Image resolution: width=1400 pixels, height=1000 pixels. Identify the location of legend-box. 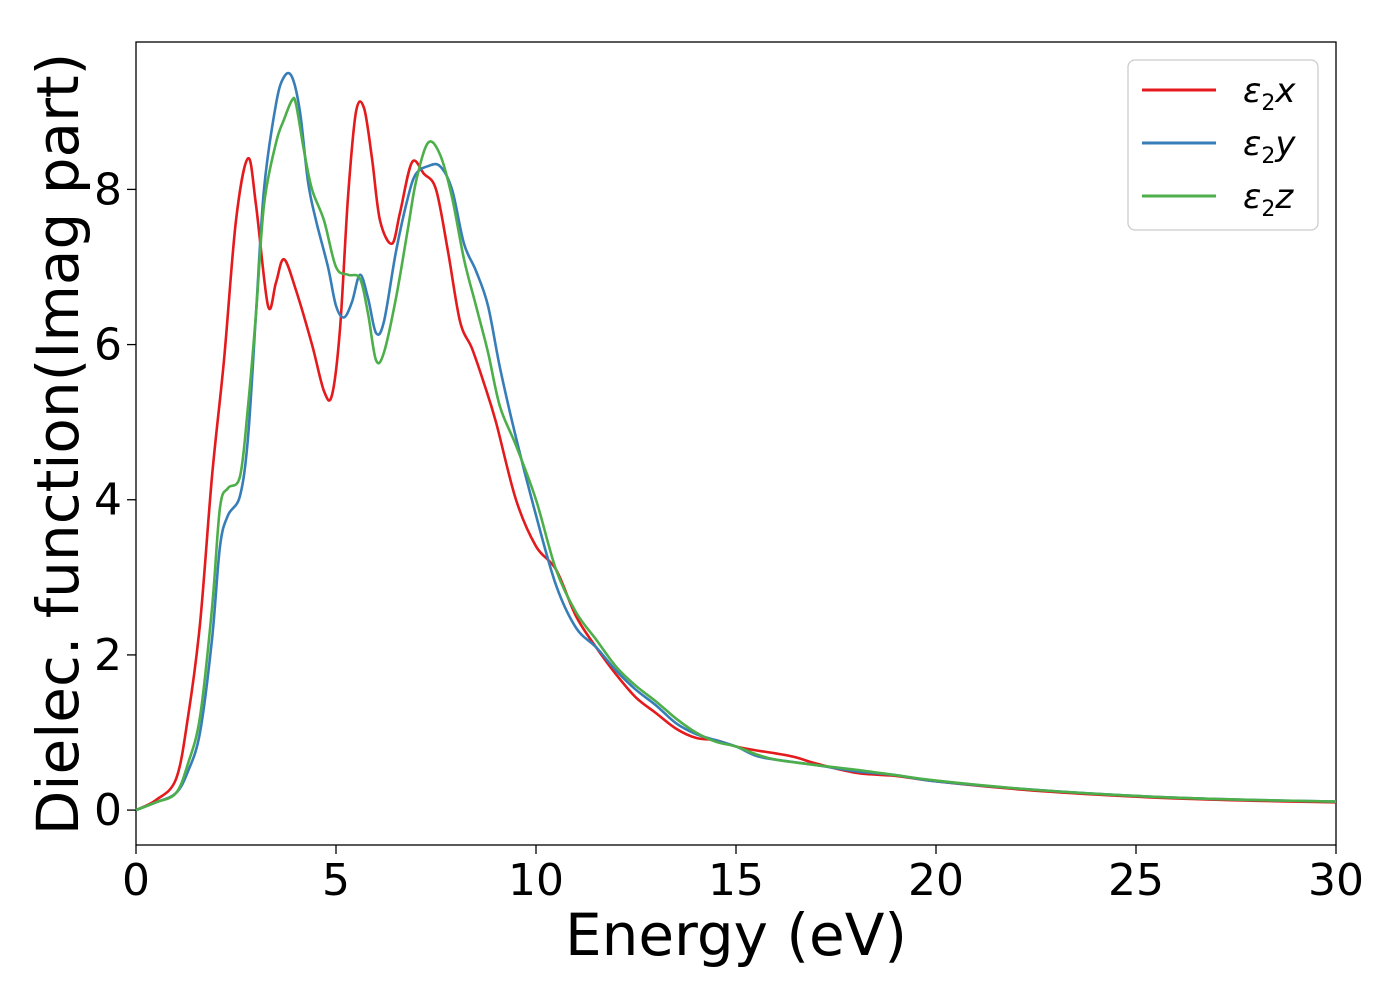
(1223, 145).